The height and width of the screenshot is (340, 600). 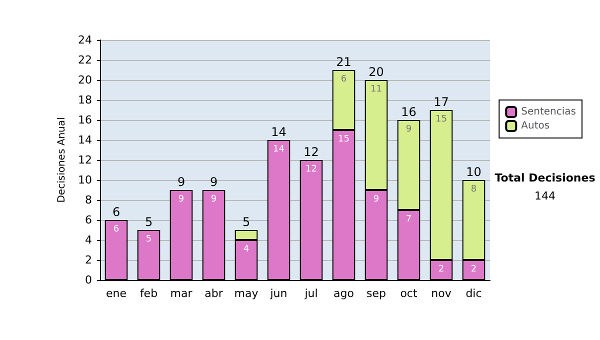 I want to click on x-tick-label: jul, so click(x=311, y=293).